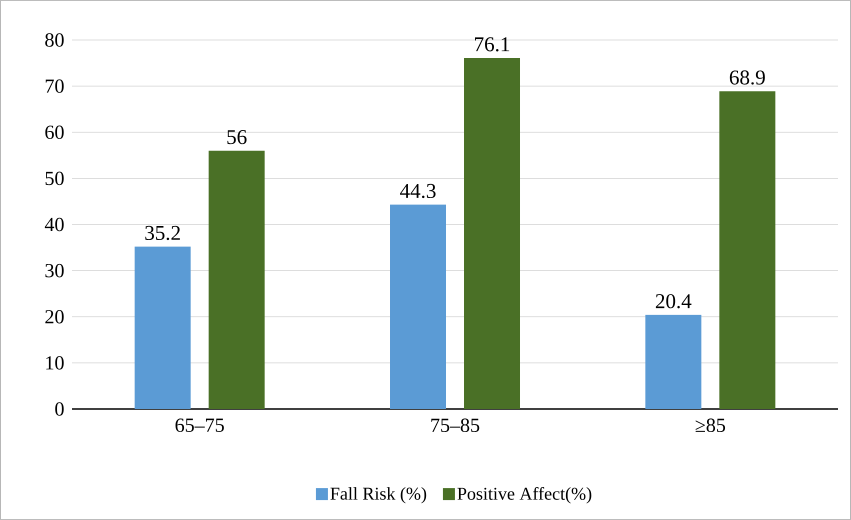 This screenshot has width=851, height=520. Describe the element at coordinates (524, 495) in the screenshot. I see `legend-label: Positive Affect(%)` at that location.